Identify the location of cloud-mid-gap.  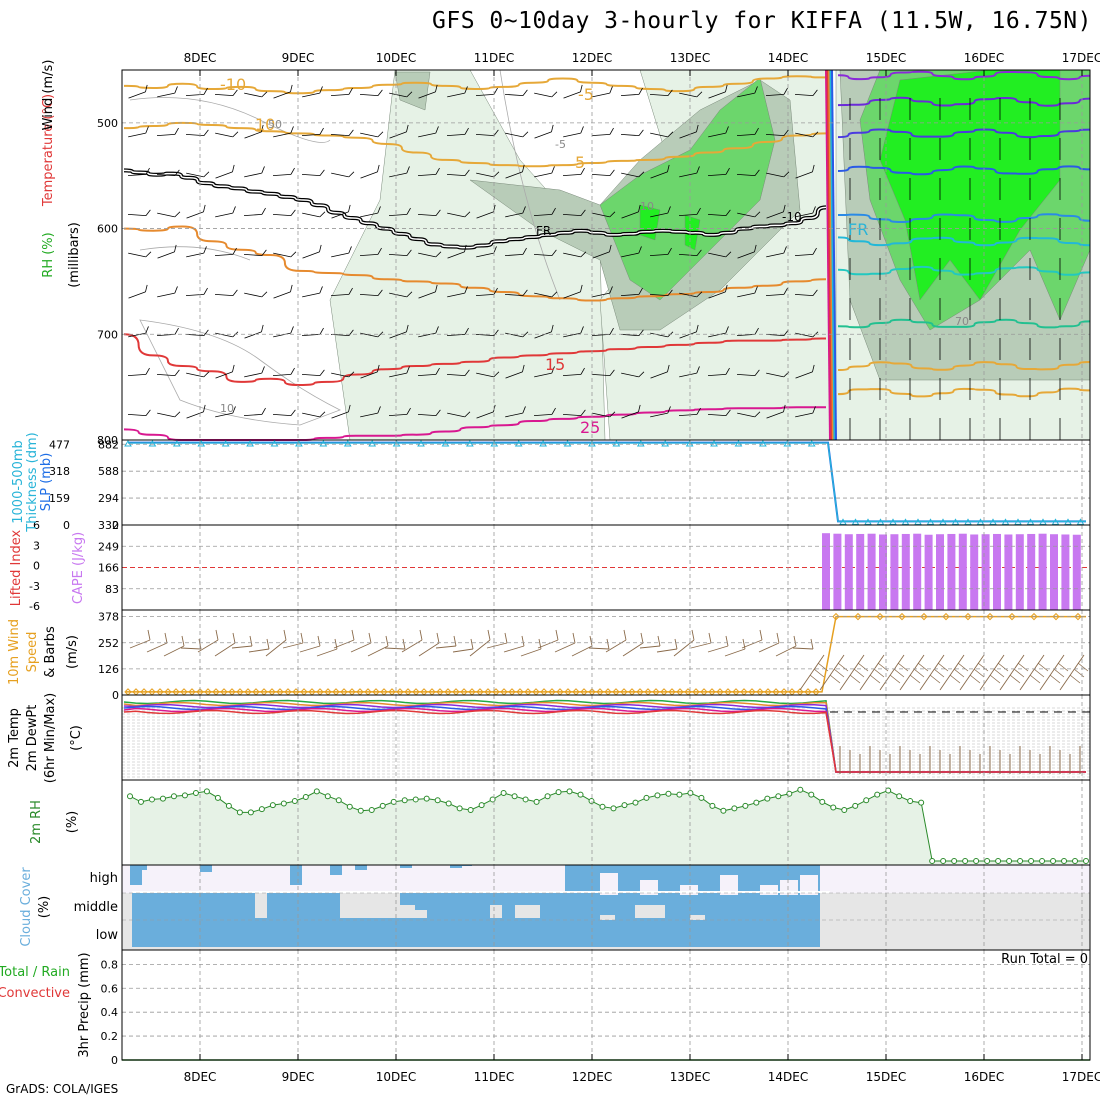
(421, 914).